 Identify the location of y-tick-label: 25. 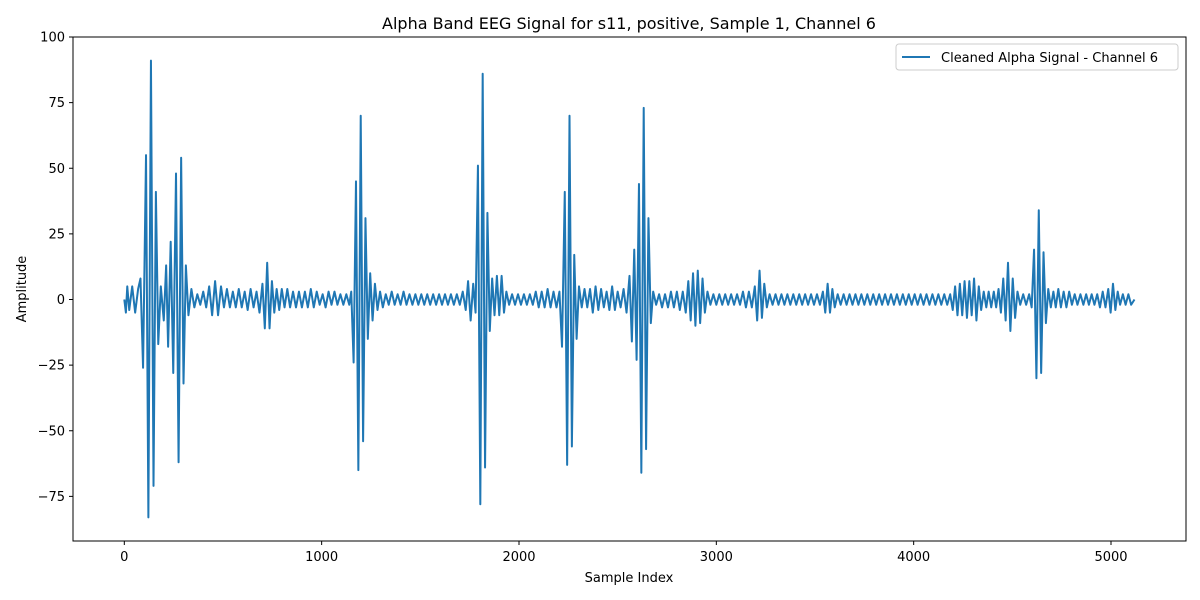
(56, 234).